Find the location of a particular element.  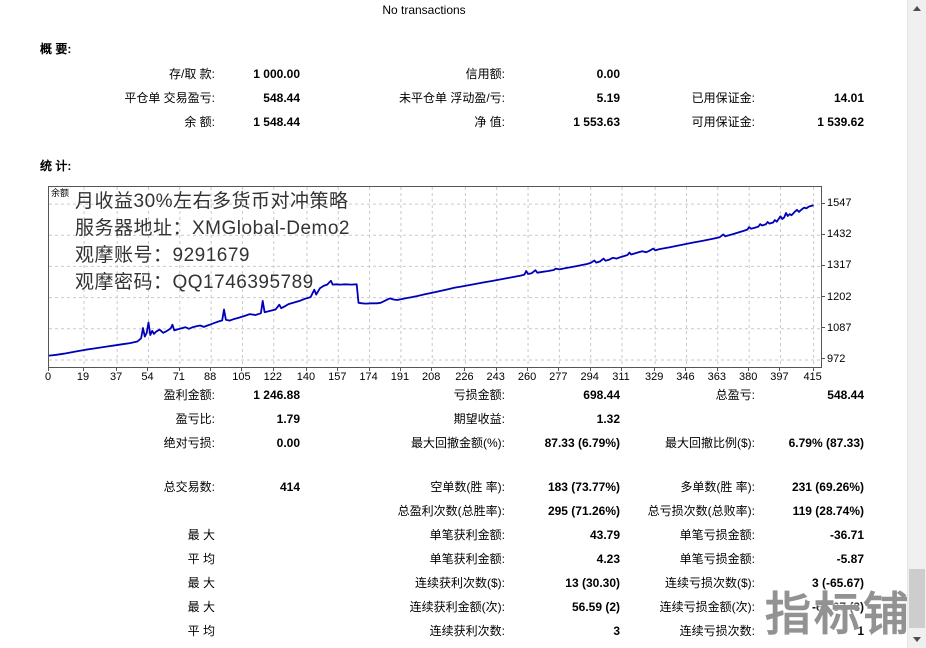

stat-label: 已用保证金: is located at coordinates (723, 98).